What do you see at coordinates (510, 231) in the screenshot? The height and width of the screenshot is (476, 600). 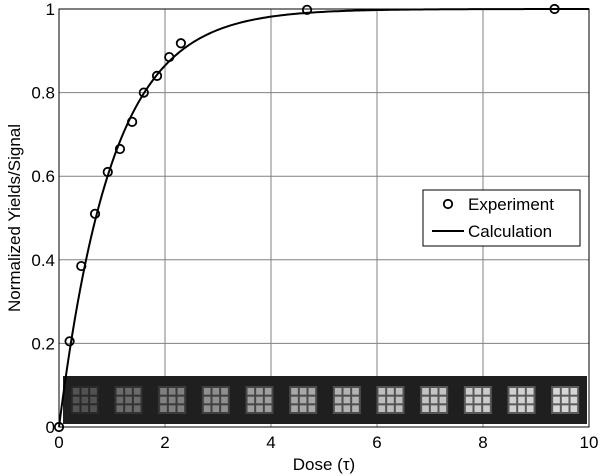 I see `legend-label-calculation: Calculation` at bounding box center [510, 231].